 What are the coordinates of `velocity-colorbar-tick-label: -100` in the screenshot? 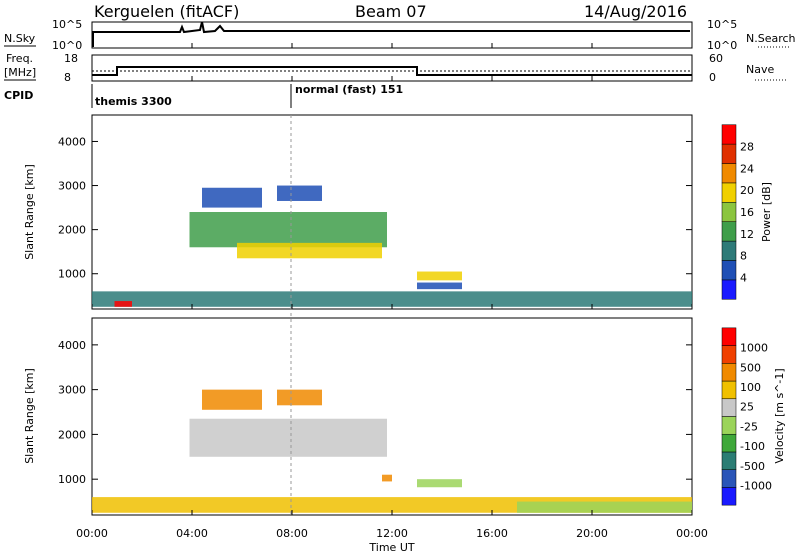 It's located at (752, 446).